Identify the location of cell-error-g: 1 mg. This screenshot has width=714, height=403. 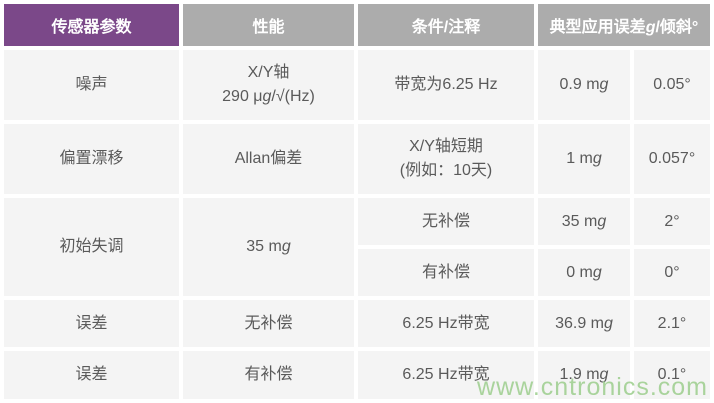
(584, 159).